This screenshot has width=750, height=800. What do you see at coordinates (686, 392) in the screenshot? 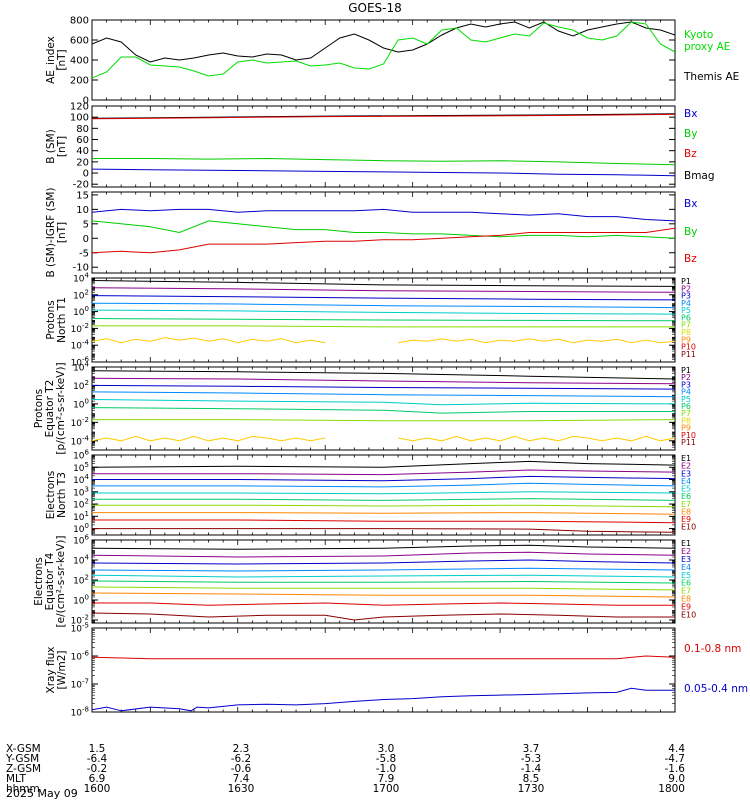
I see `legend-entry: P4` at bounding box center [686, 392].